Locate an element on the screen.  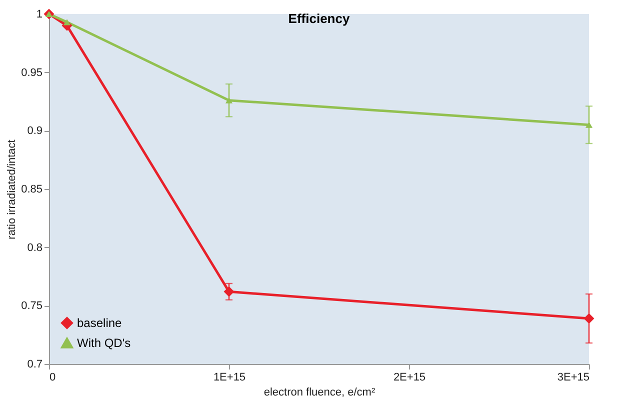
y-tick-label: 0.9 is located at coordinates (34, 131).